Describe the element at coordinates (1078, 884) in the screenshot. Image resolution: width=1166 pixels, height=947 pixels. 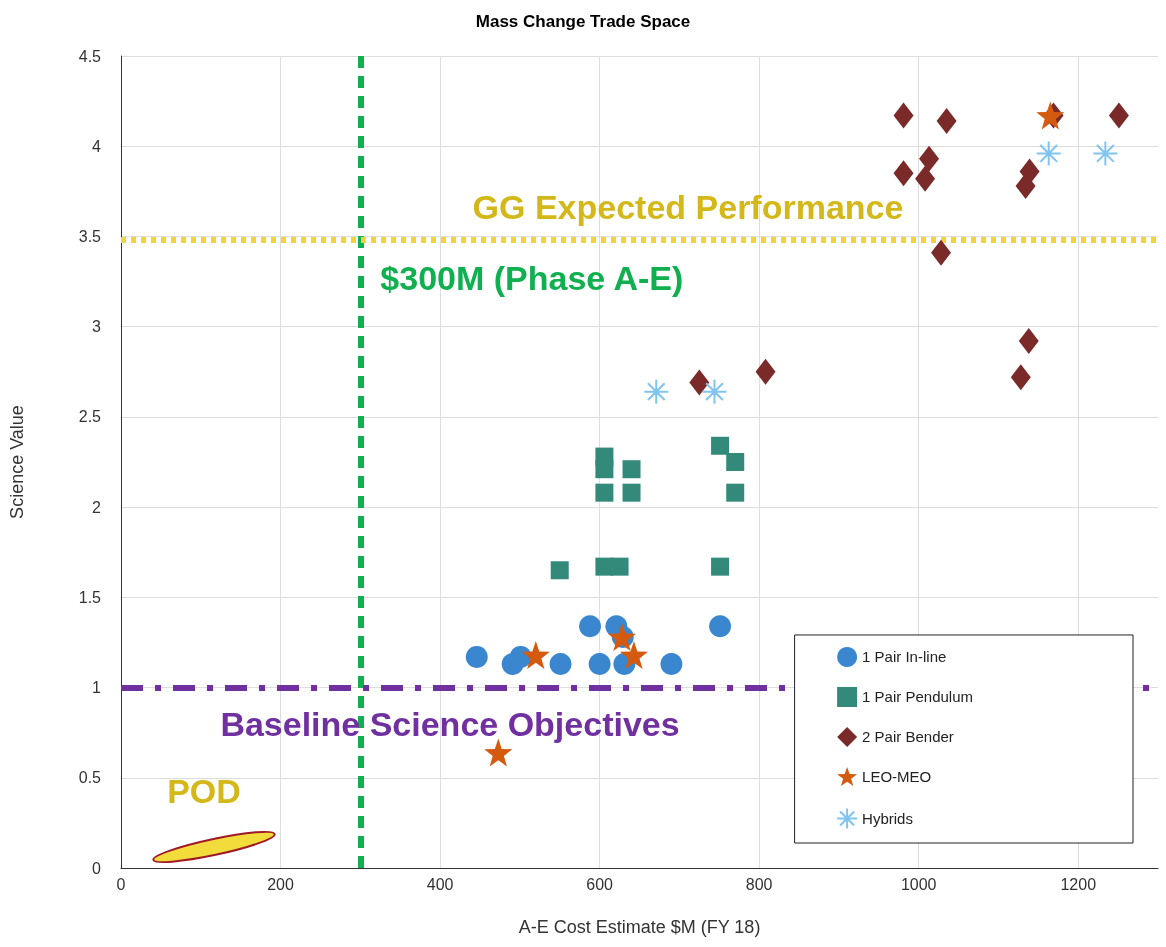
I see `x-tick-label: 1200` at that location.